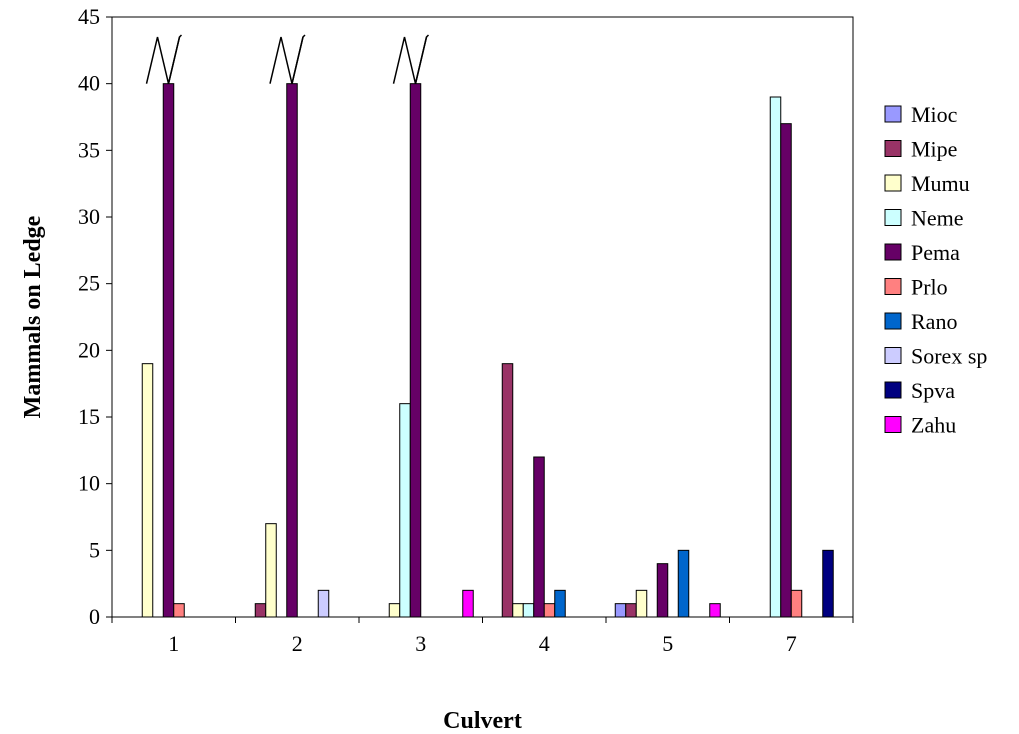 This screenshot has height=734, width=1019. What do you see at coordinates (173, 643) in the screenshot?
I see `x-tick-label: 1` at bounding box center [173, 643].